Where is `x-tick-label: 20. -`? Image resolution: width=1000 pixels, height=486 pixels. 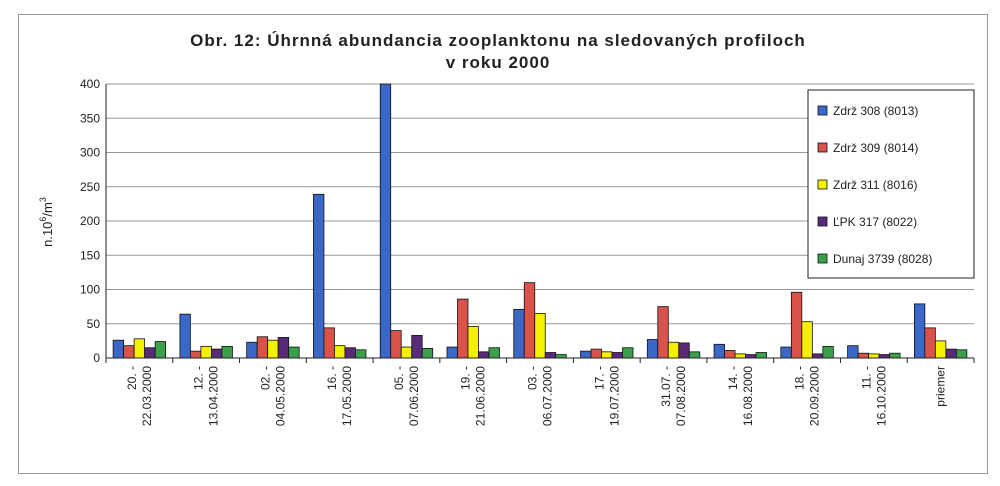 x-tick-label: 20. - is located at coordinates (132, 378).